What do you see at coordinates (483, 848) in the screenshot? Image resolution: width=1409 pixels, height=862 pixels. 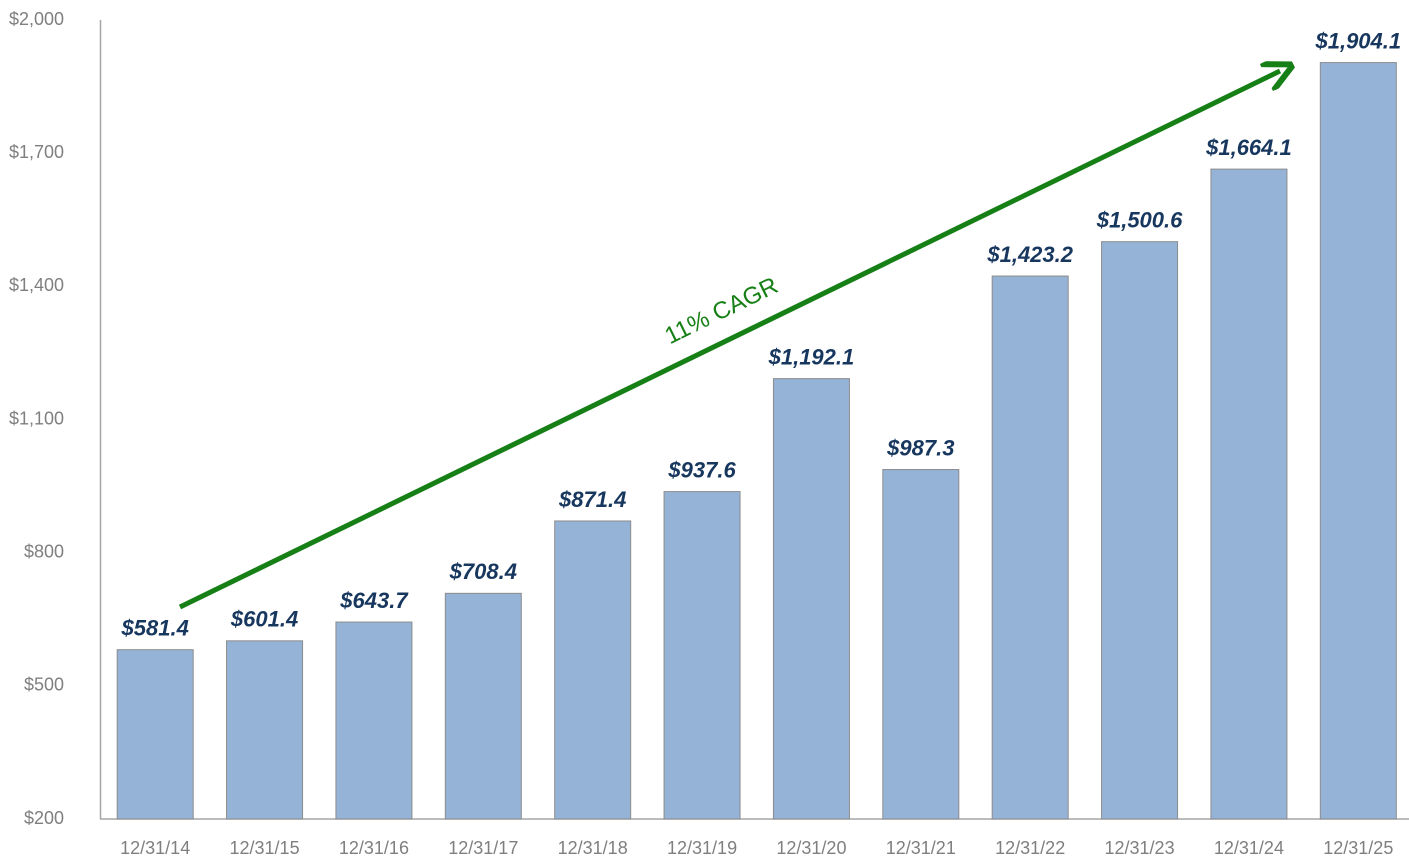 I see `x-tick-label: 12/31/17` at bounding box center [483, 848].